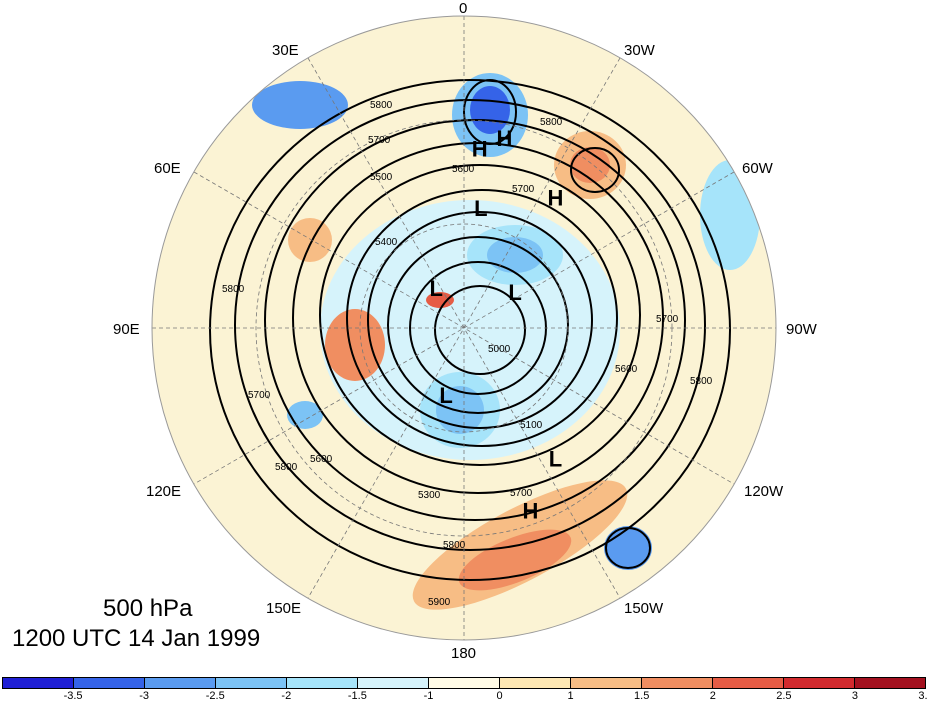  I want to click on pressure-level-caption: 500 hPa, so click(148, 608).